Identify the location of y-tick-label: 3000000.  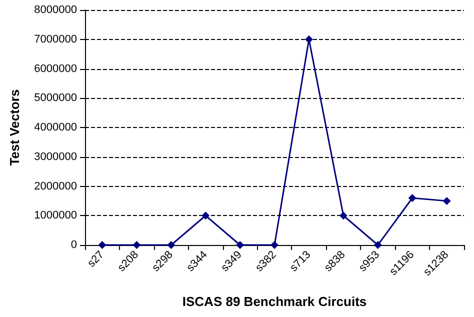
(55, 156).